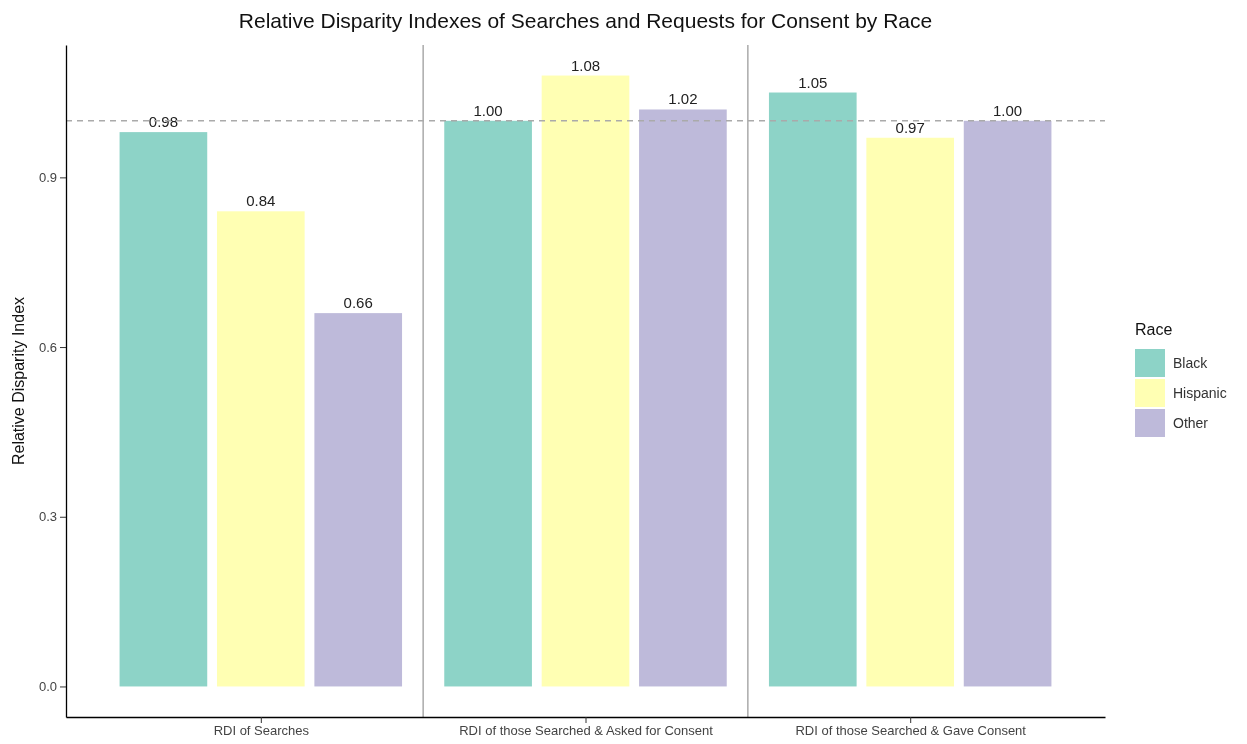 The image size is (1247, 744). I want to click on chart-title: Relative Disparity Indexes of Searches and Requests for Consent by Race, so click(585, 20).